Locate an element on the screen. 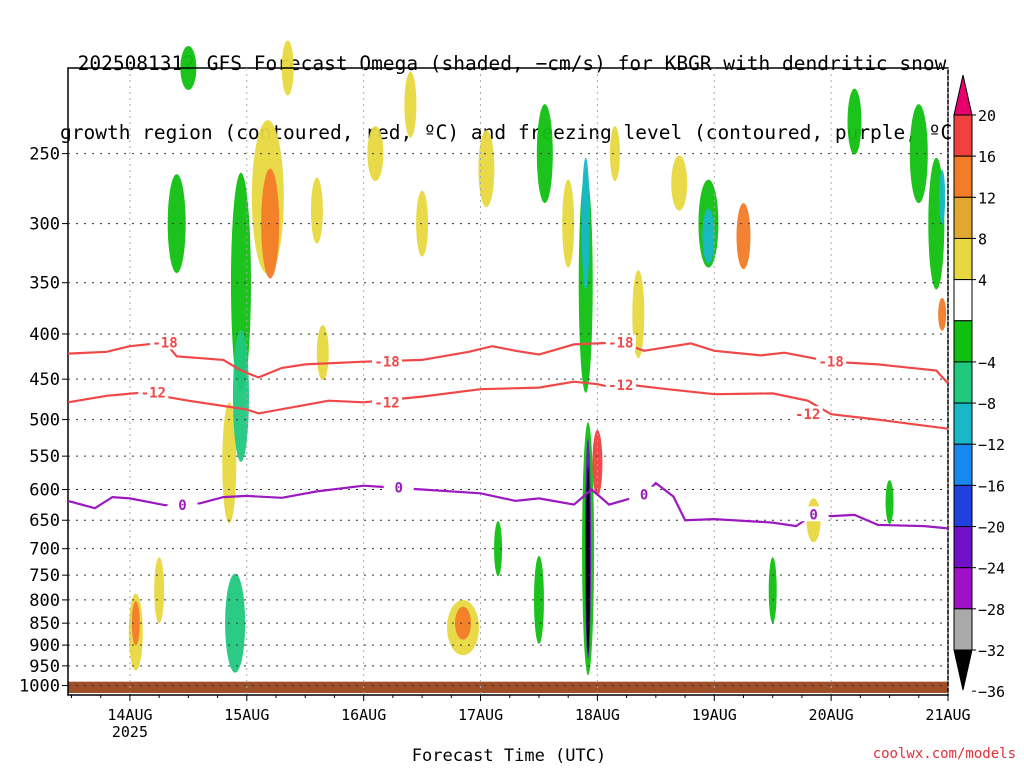 This screenshot has width=1024, height=768. x-tick-label-19: 19AUG is located at coordinates (714, 715).